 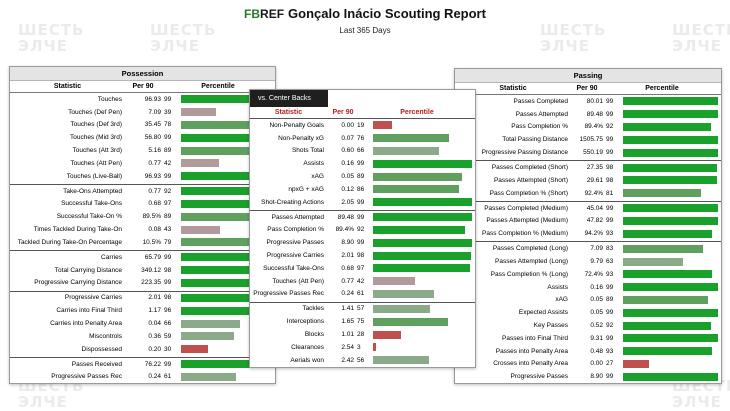 I want to click on stat-percentile: 3, so click(x=359, y=347).